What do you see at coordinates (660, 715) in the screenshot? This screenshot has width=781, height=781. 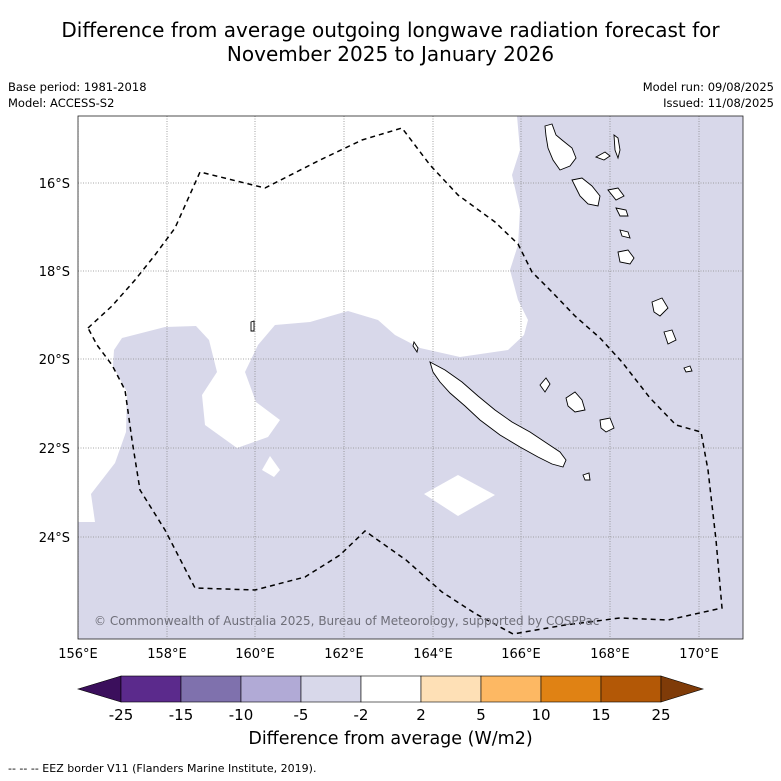 I see `colorbar-tick: 25` at bounding box center [660, 715].